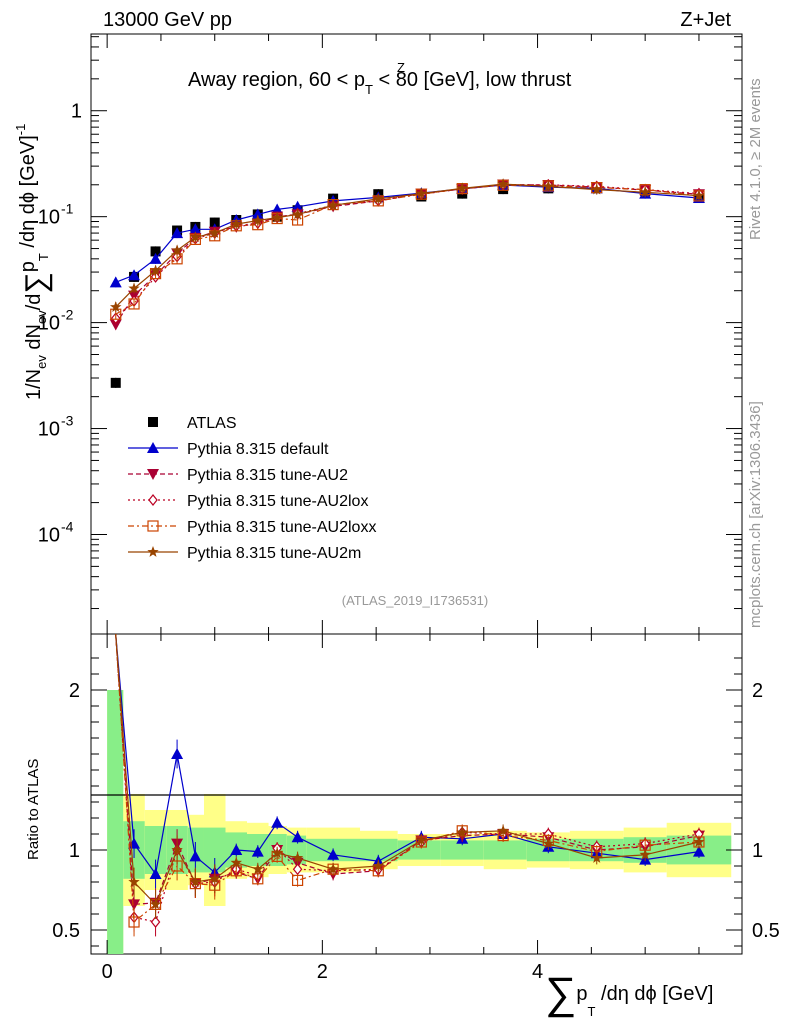 The width and height of the screenshot is (786, 1024). What do you see at coordinates (267, 475) in the screenshot?
I see `legend-label: Pythia 8.315 tune-AU2` at bounding box center [267, 475].